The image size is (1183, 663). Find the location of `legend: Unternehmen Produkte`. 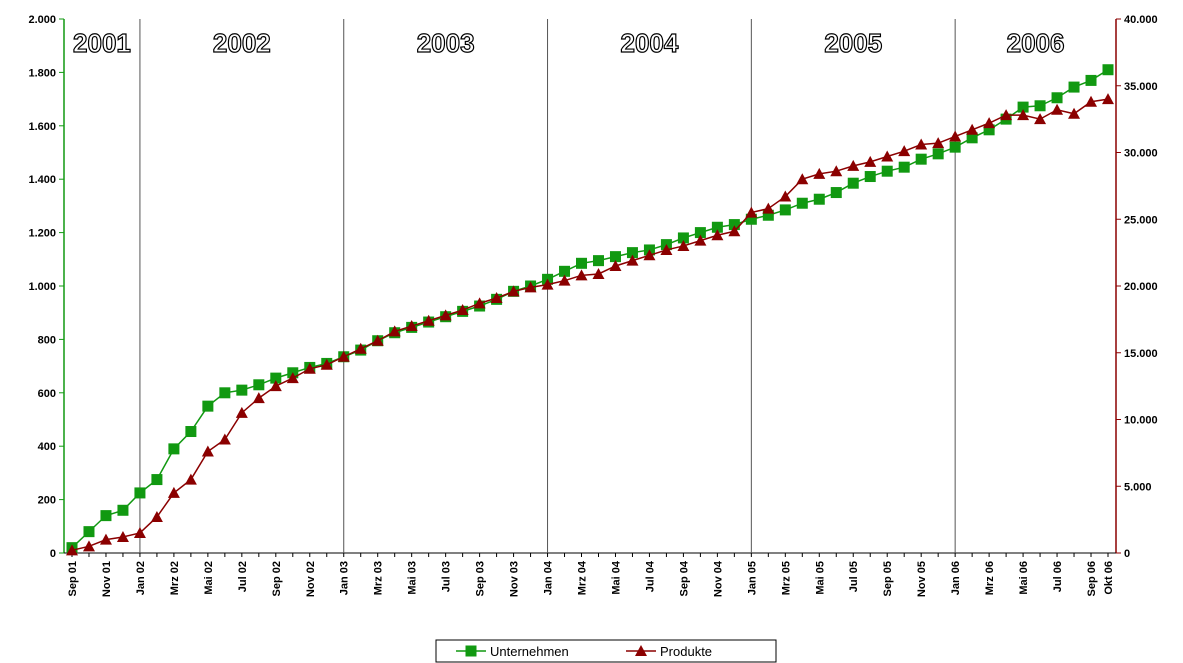

legend: Unternehmen Produkte is located at coordinates (606, 651).